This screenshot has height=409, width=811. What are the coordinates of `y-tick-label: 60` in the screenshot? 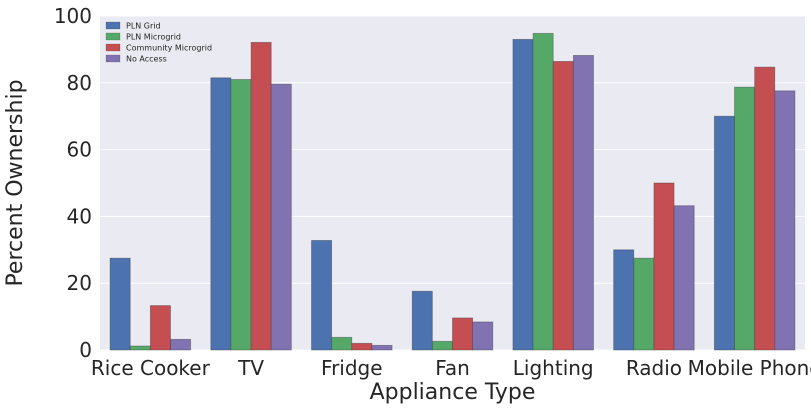 It's located at (79, 150).